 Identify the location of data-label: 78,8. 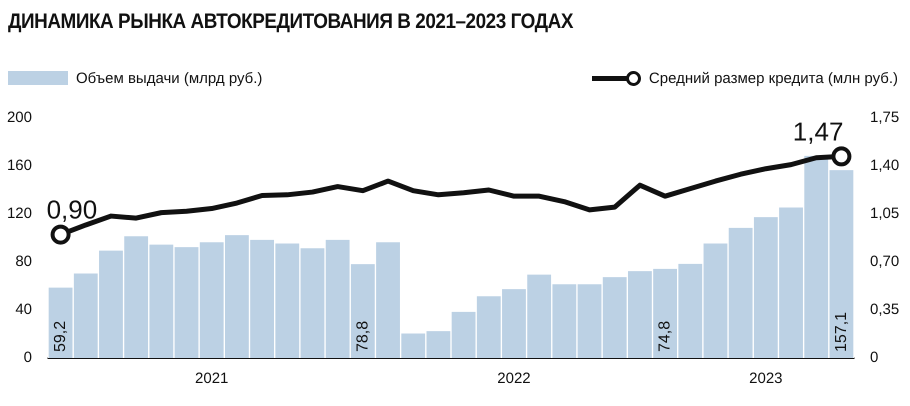
(363, 336).